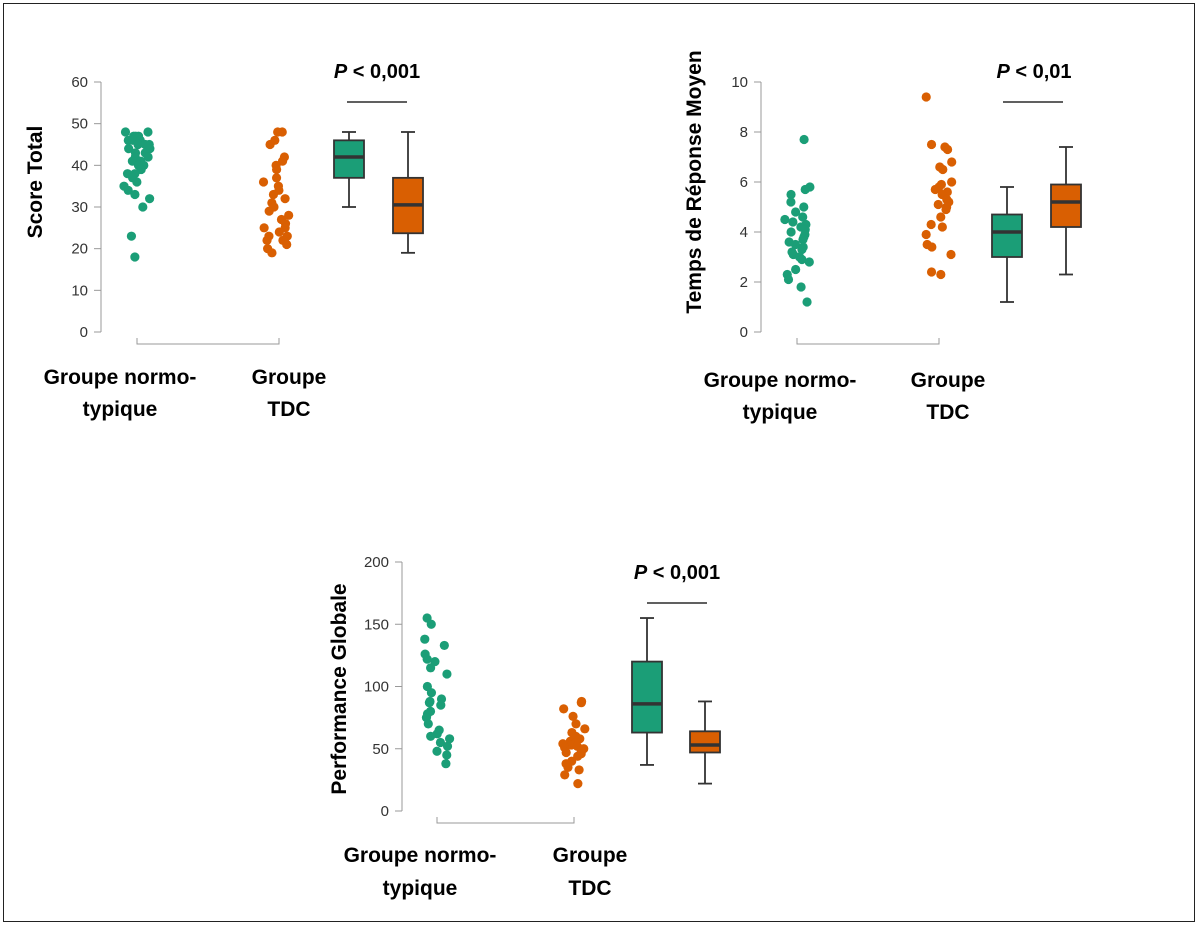 Image resolution: width=1200 pixels, height=927 pixels. Describe the element at coordinates (694, 181) in the screenshot. I see `y-axis-title: Temps de Réponse Moyen` at that location.